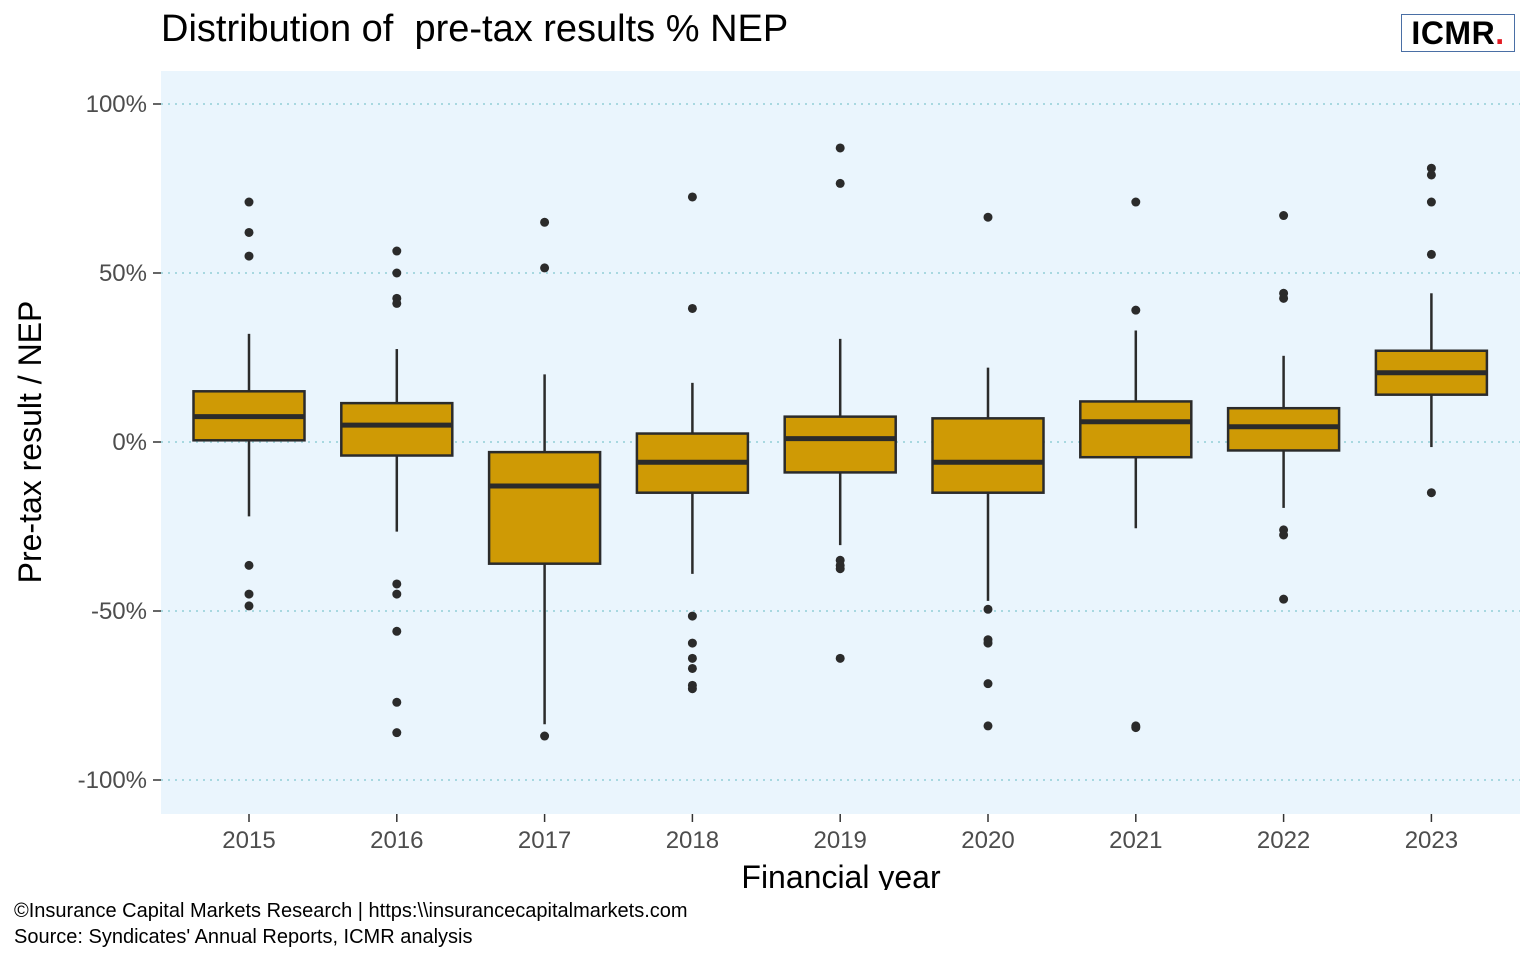 The image size is (1536, 960). What do you see at coordinates (248, 840) in the screenshot?
I see `x-tick-label: 2015` at bounding box center [248, 840].